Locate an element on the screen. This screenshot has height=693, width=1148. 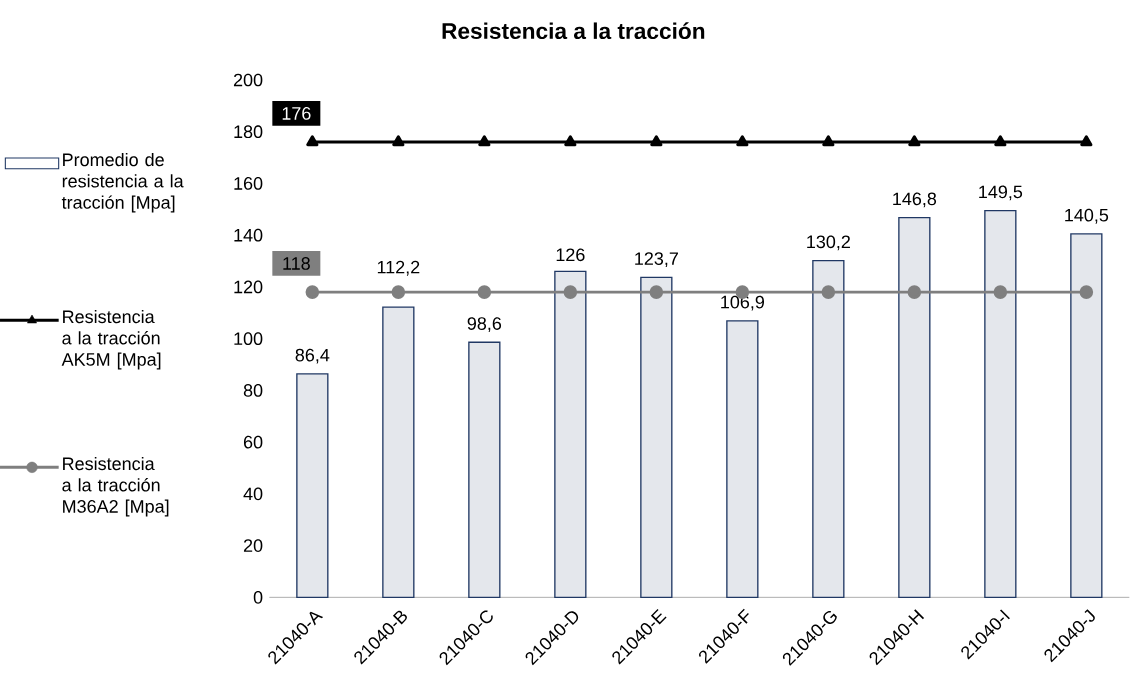
y-tick-label: 60 is located at coordinates (253, 442).